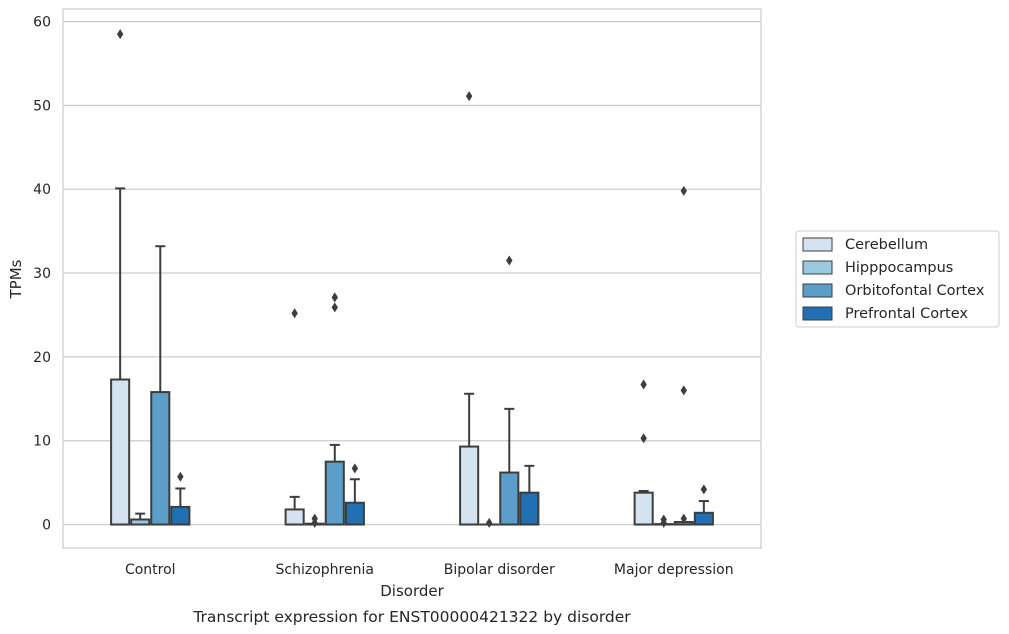 The image size is (1009, 634). What do you see at coordinates (42, 358) in the screenshot?
I see `y-tick-label: 20` at bounding box center [42, 358].